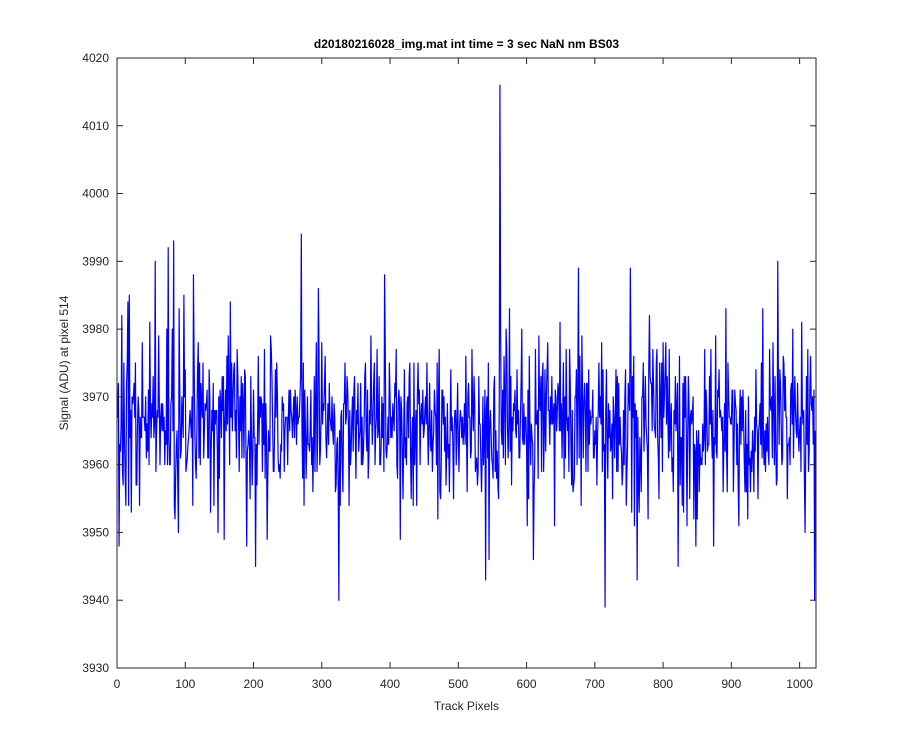  I want to click on x-tick-label: 0, so click(117, 684).